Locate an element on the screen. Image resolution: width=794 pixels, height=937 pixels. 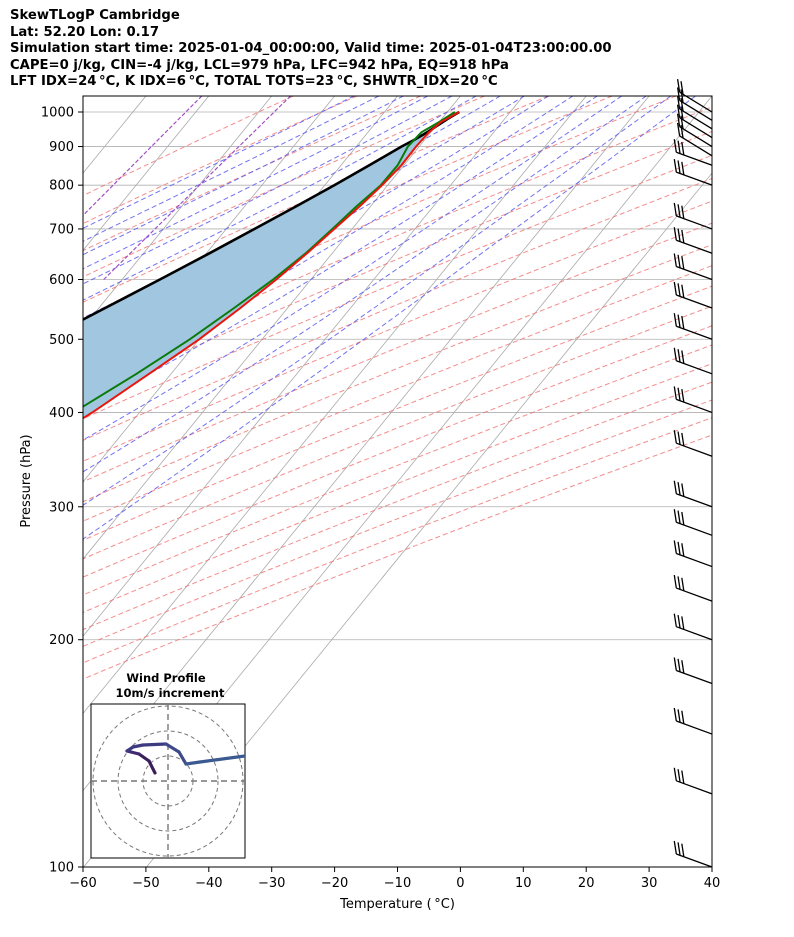
hodograph-title: Wind Profile is located at coordinates (166, 678).